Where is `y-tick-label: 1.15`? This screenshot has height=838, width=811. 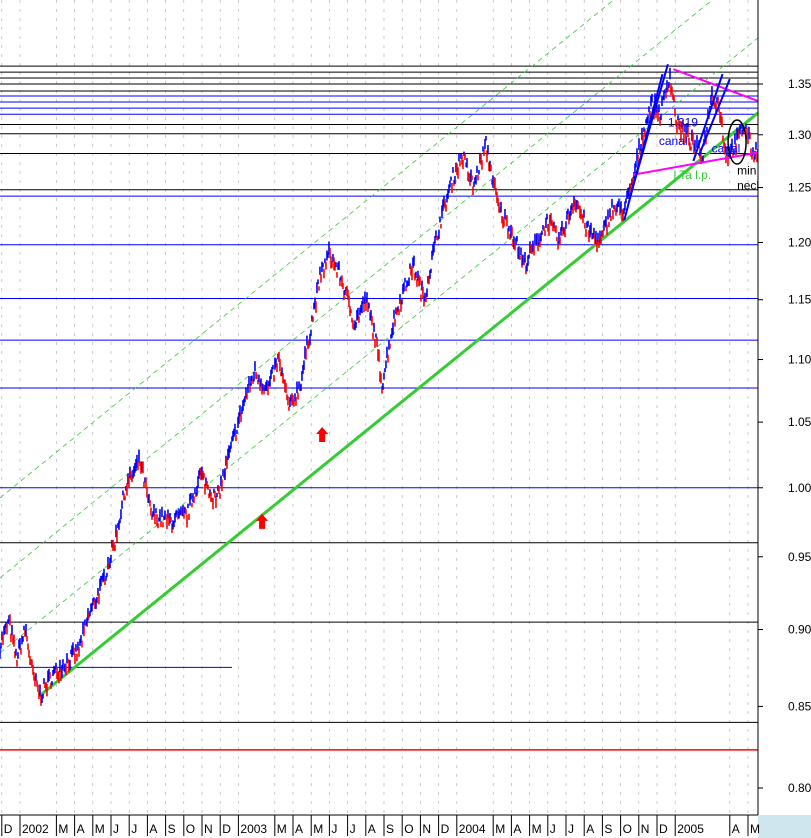 y-tick-label: 1.15 is located at coordinates (799, 300).